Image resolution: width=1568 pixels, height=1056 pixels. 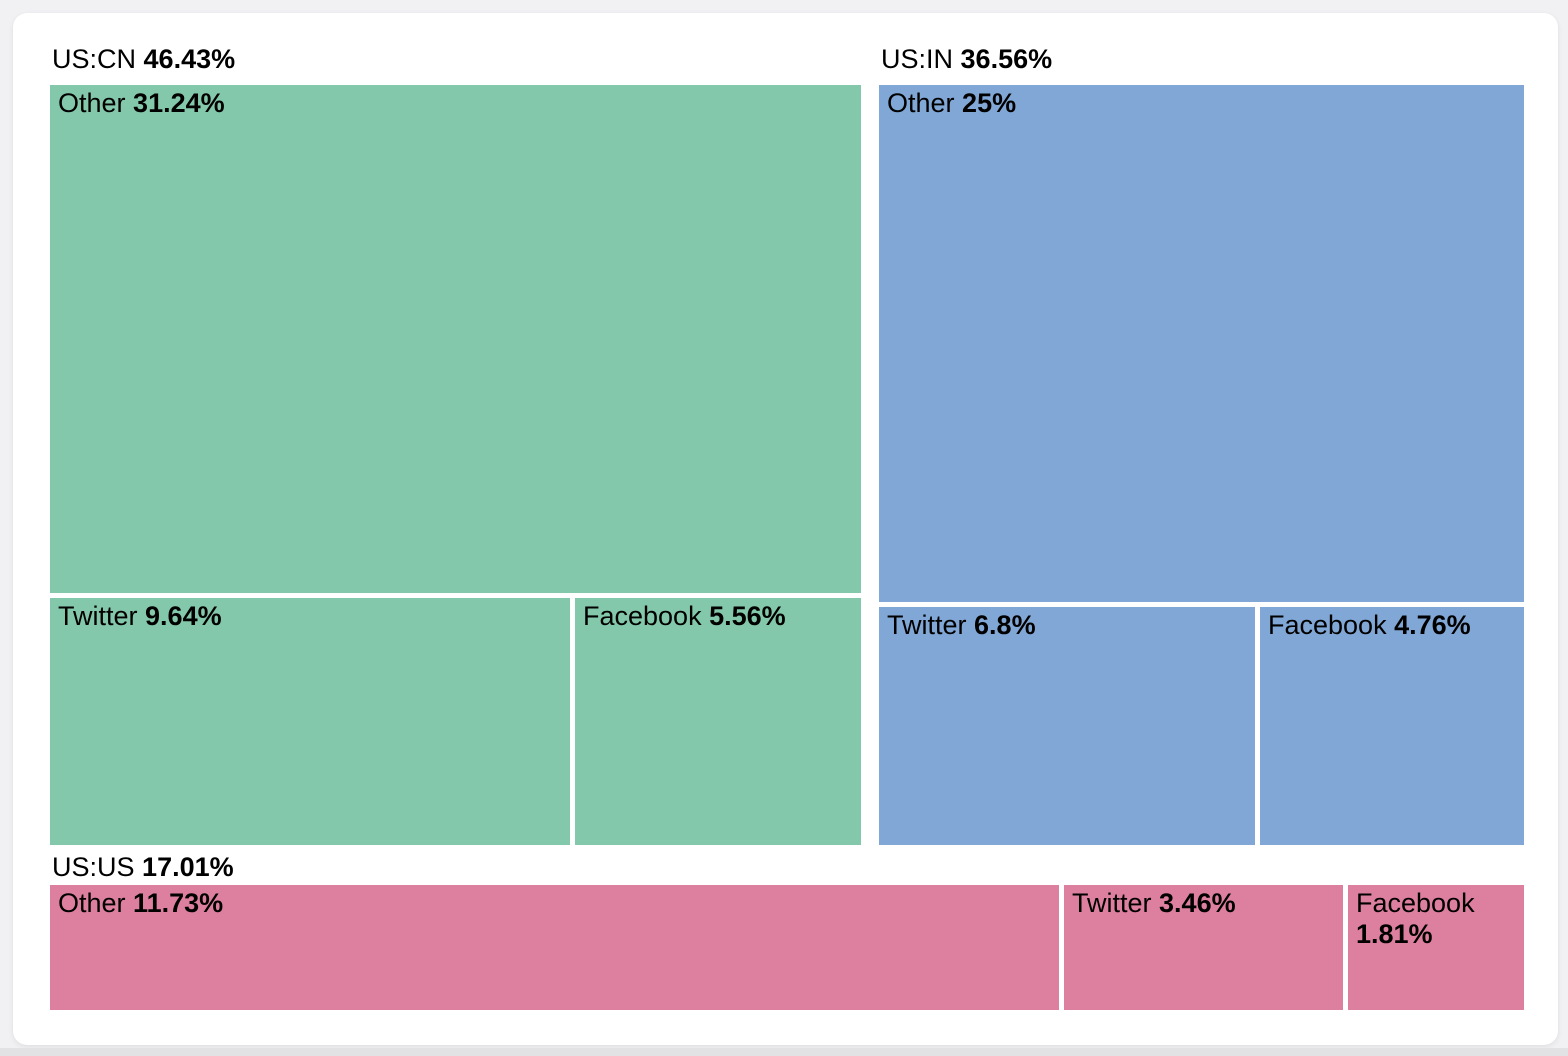 I want to click on group-label: US:IN, so click(x=917, y=59).